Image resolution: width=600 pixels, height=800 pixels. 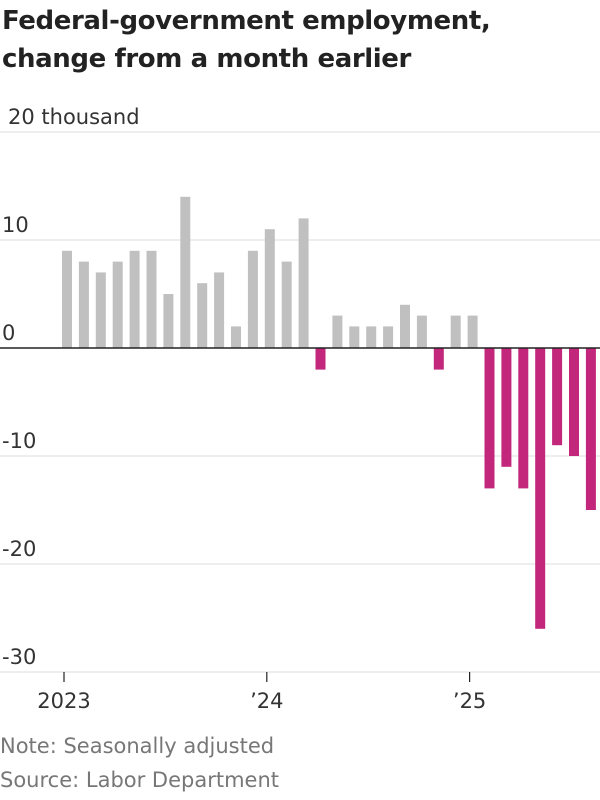 I want to click on source-text: Source: Labor Department, so click(x=140, y=780).